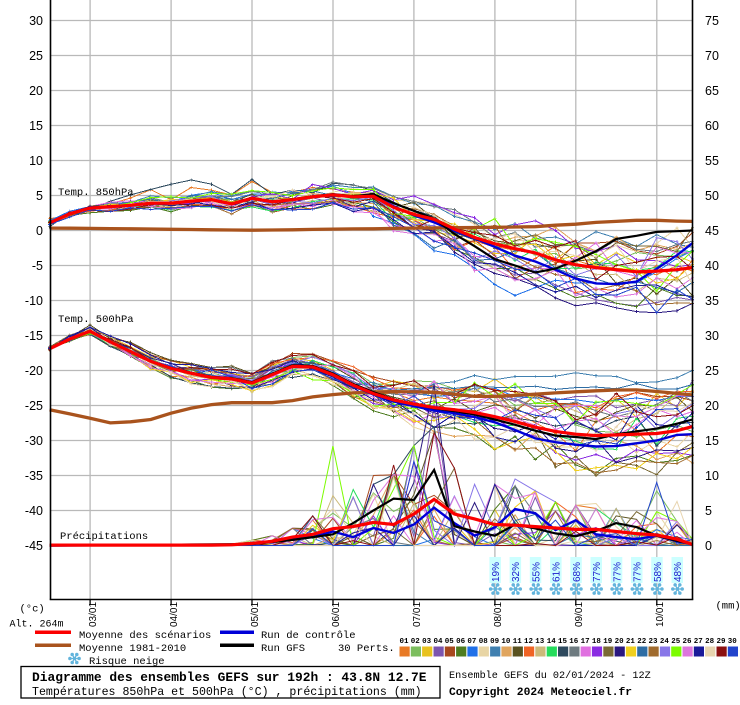 This screenshot has width=740, height=705. What do you see at coordinates (37, 625) in the screenshot?
I see `svg-text: Alt. 264m` at bounding box center [37, 625].